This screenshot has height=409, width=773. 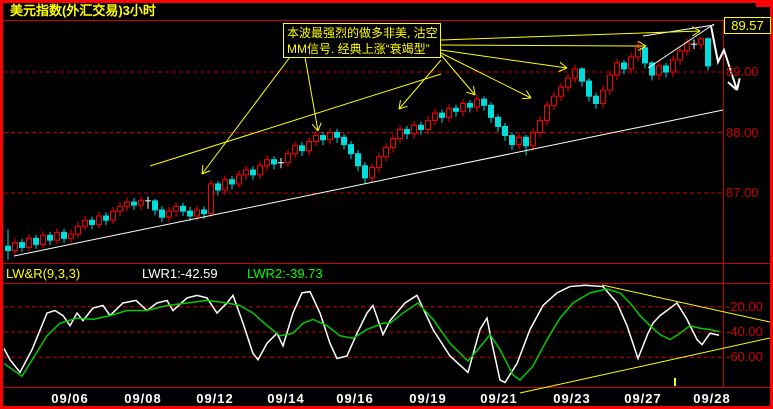 What do you see at coordinates (499, 398) in the screenshot?
I see `time-axis-label: 09/21` at bounding box center [499, 398].